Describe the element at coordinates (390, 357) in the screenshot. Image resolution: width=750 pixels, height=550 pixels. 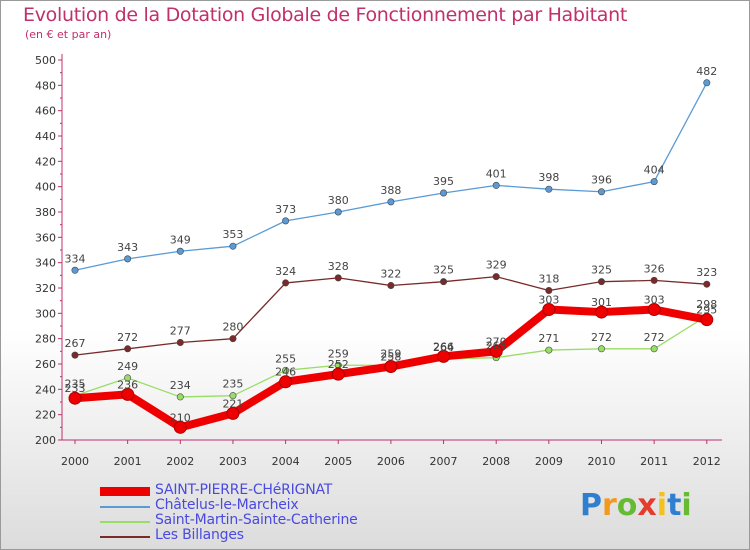
I see `data-label: 258` at that location.